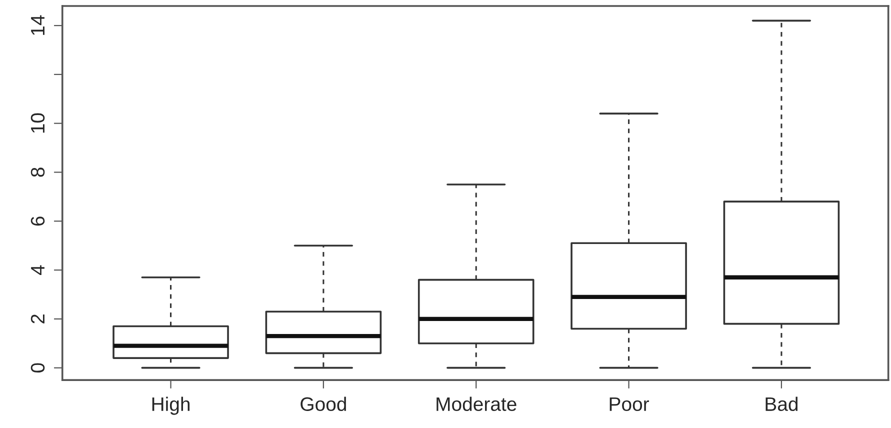  I want to click on y-tick-label: 4, so click(37, 270).